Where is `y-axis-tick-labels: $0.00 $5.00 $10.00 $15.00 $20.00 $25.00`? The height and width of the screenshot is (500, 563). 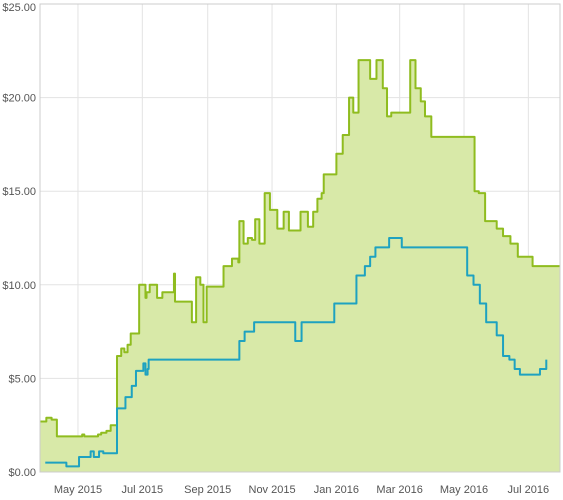
y-axis-tick-labels: $0.00 $5.00 $10.00 $15.00 $20.00 $25.00 is located at coordinates (19, 240).